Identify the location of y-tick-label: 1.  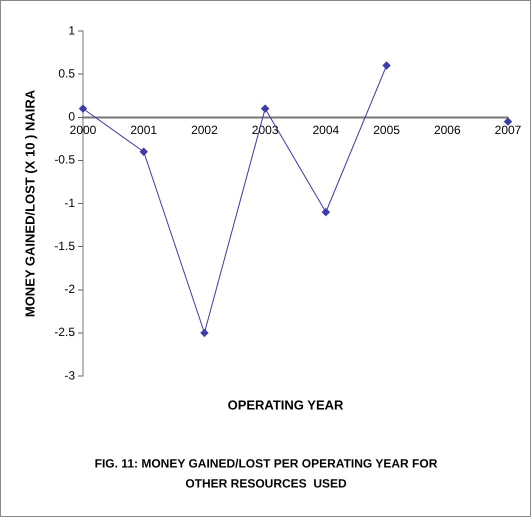
(72, 30).